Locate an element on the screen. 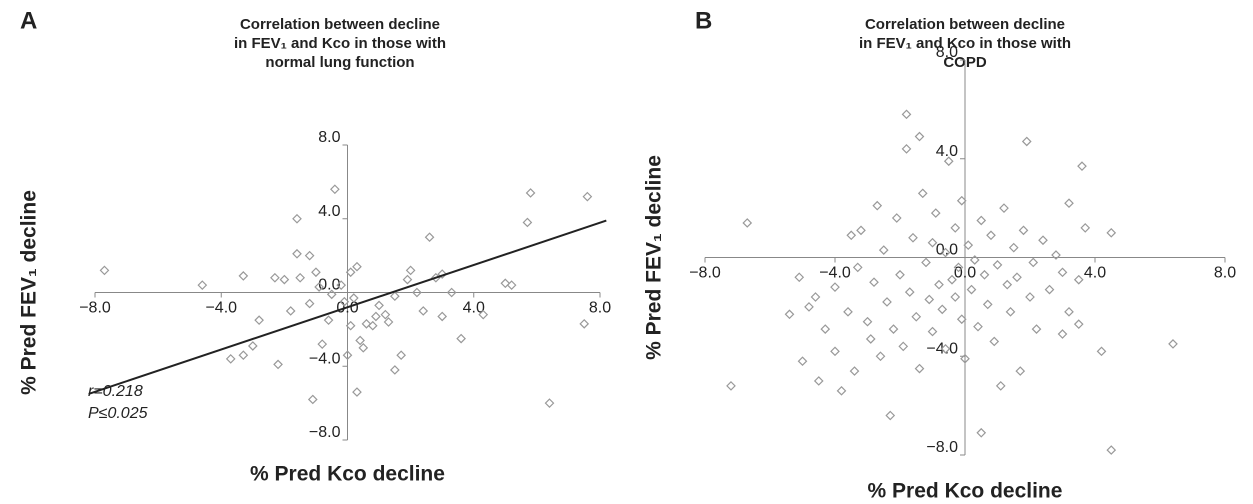 This screenshot has height=504, width=1253. chart-title: Correlation between decline is located at coordinates (965, 24).